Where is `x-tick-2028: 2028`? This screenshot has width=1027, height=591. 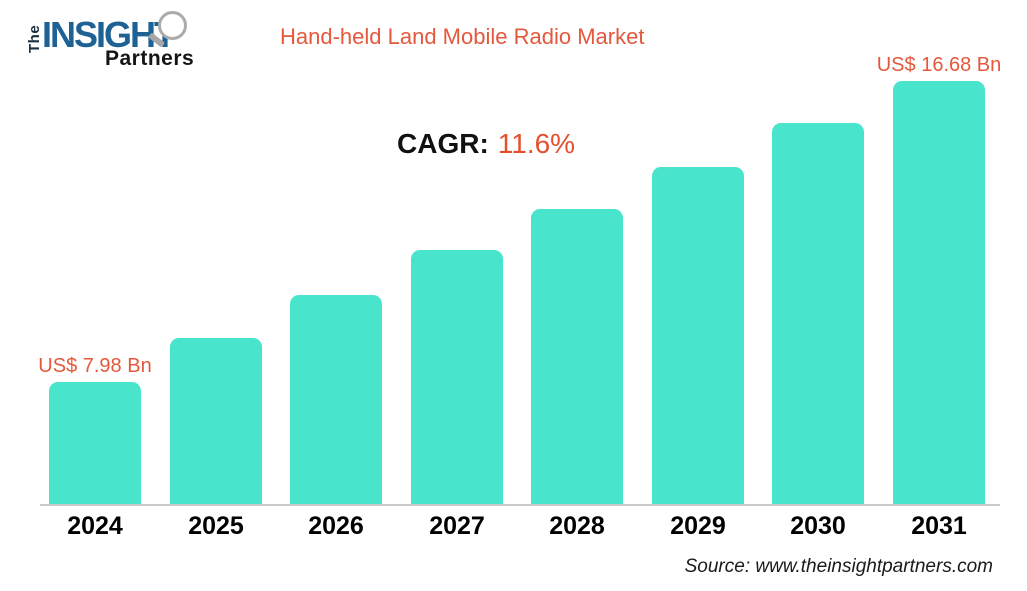
x-tick-2028: 2028 is located at coordinates (577, 526).